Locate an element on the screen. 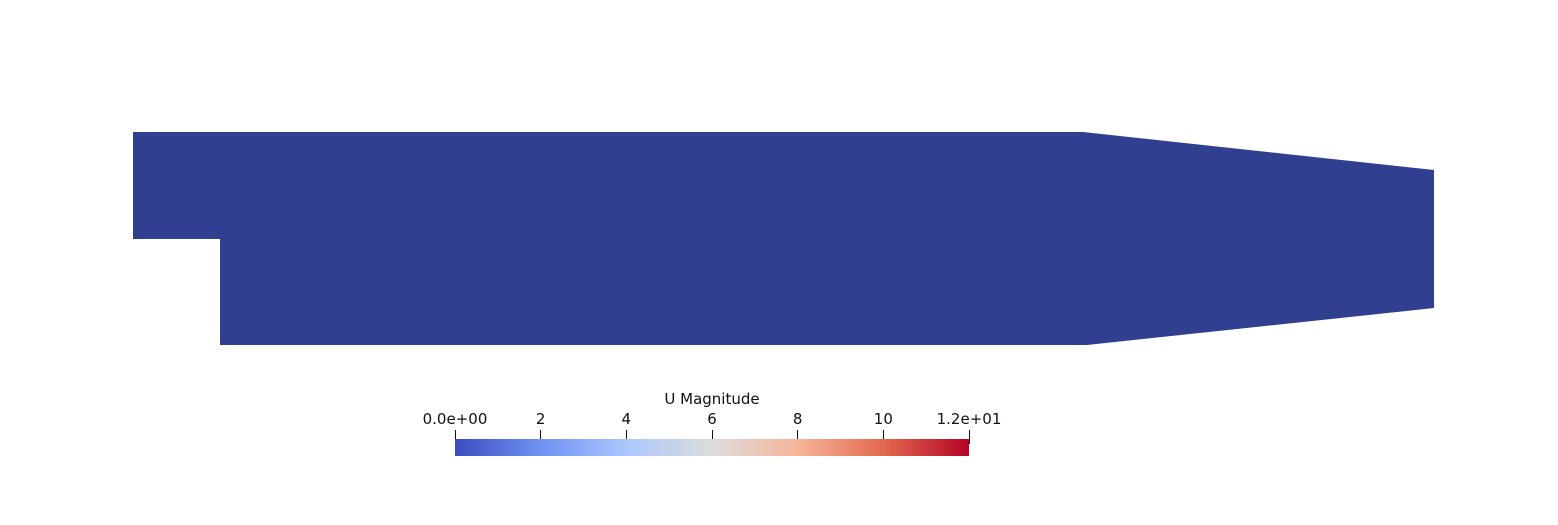 Image resolution: width=1558 pixels, height=525 pixels. colorbar-tick-label: 0.0e+00 is located at coordinates (455, 419).